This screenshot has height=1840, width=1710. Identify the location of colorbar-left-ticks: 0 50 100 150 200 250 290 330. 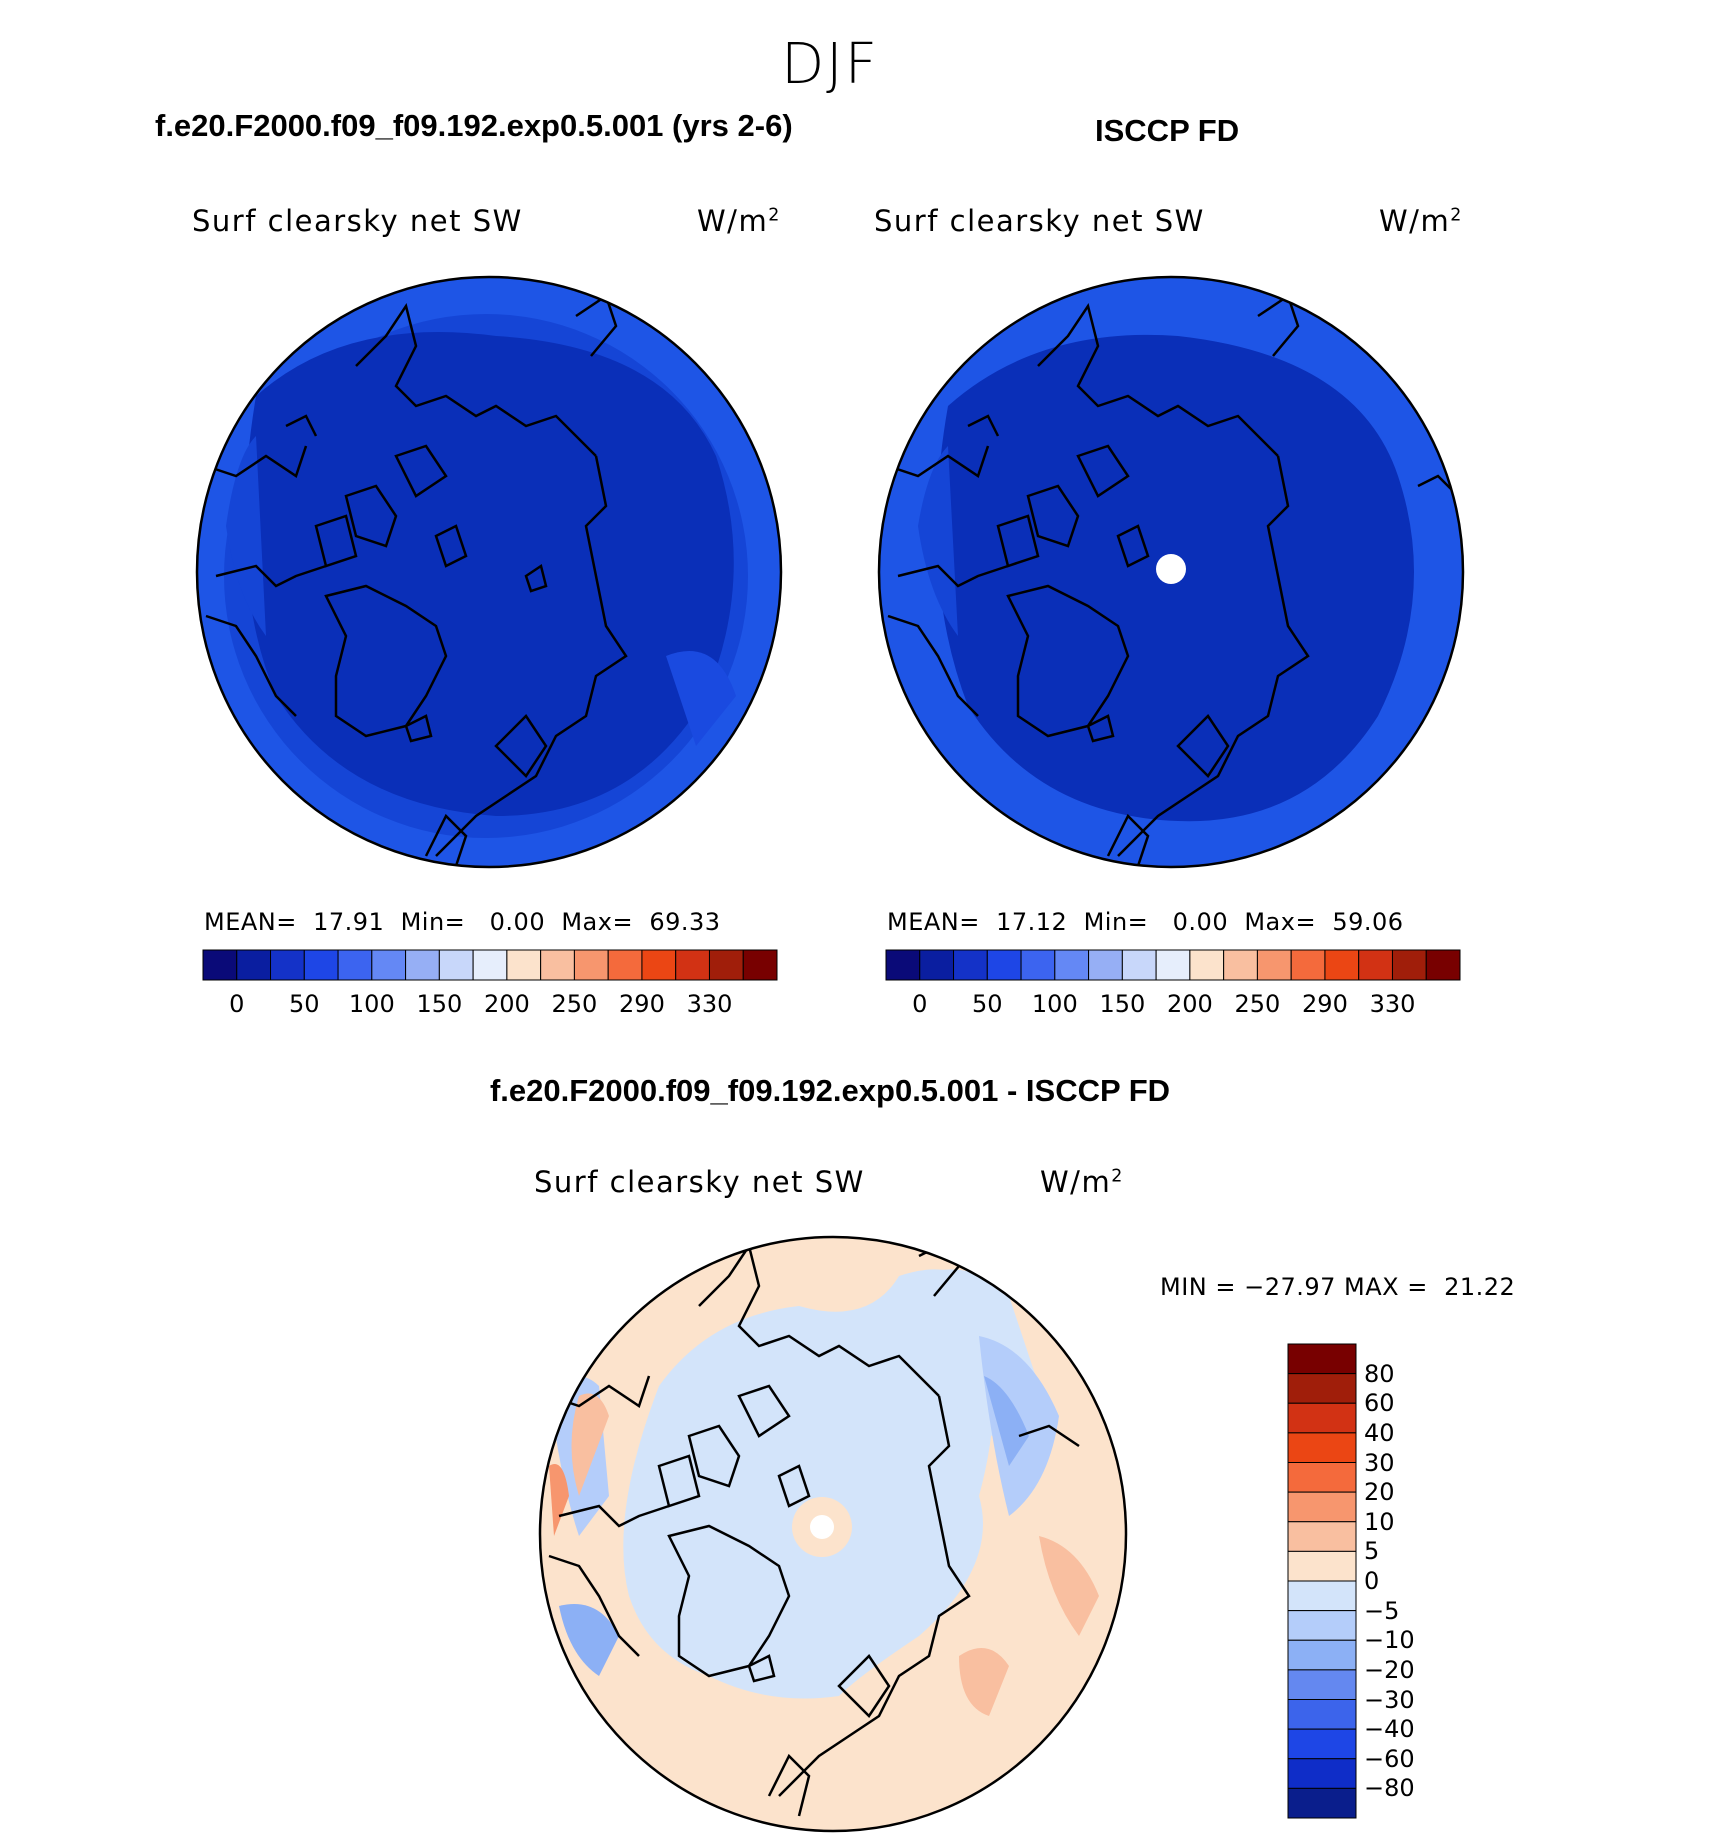
(490, 1005).